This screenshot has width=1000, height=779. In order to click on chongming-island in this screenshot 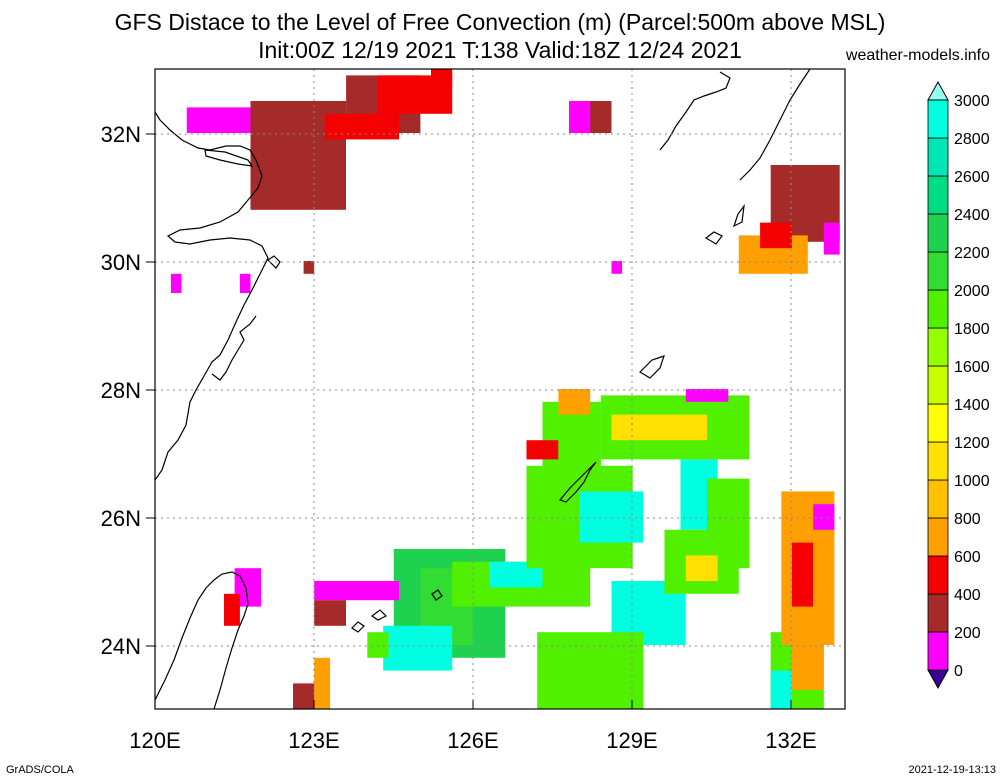, I will do `click(229, 158)`.